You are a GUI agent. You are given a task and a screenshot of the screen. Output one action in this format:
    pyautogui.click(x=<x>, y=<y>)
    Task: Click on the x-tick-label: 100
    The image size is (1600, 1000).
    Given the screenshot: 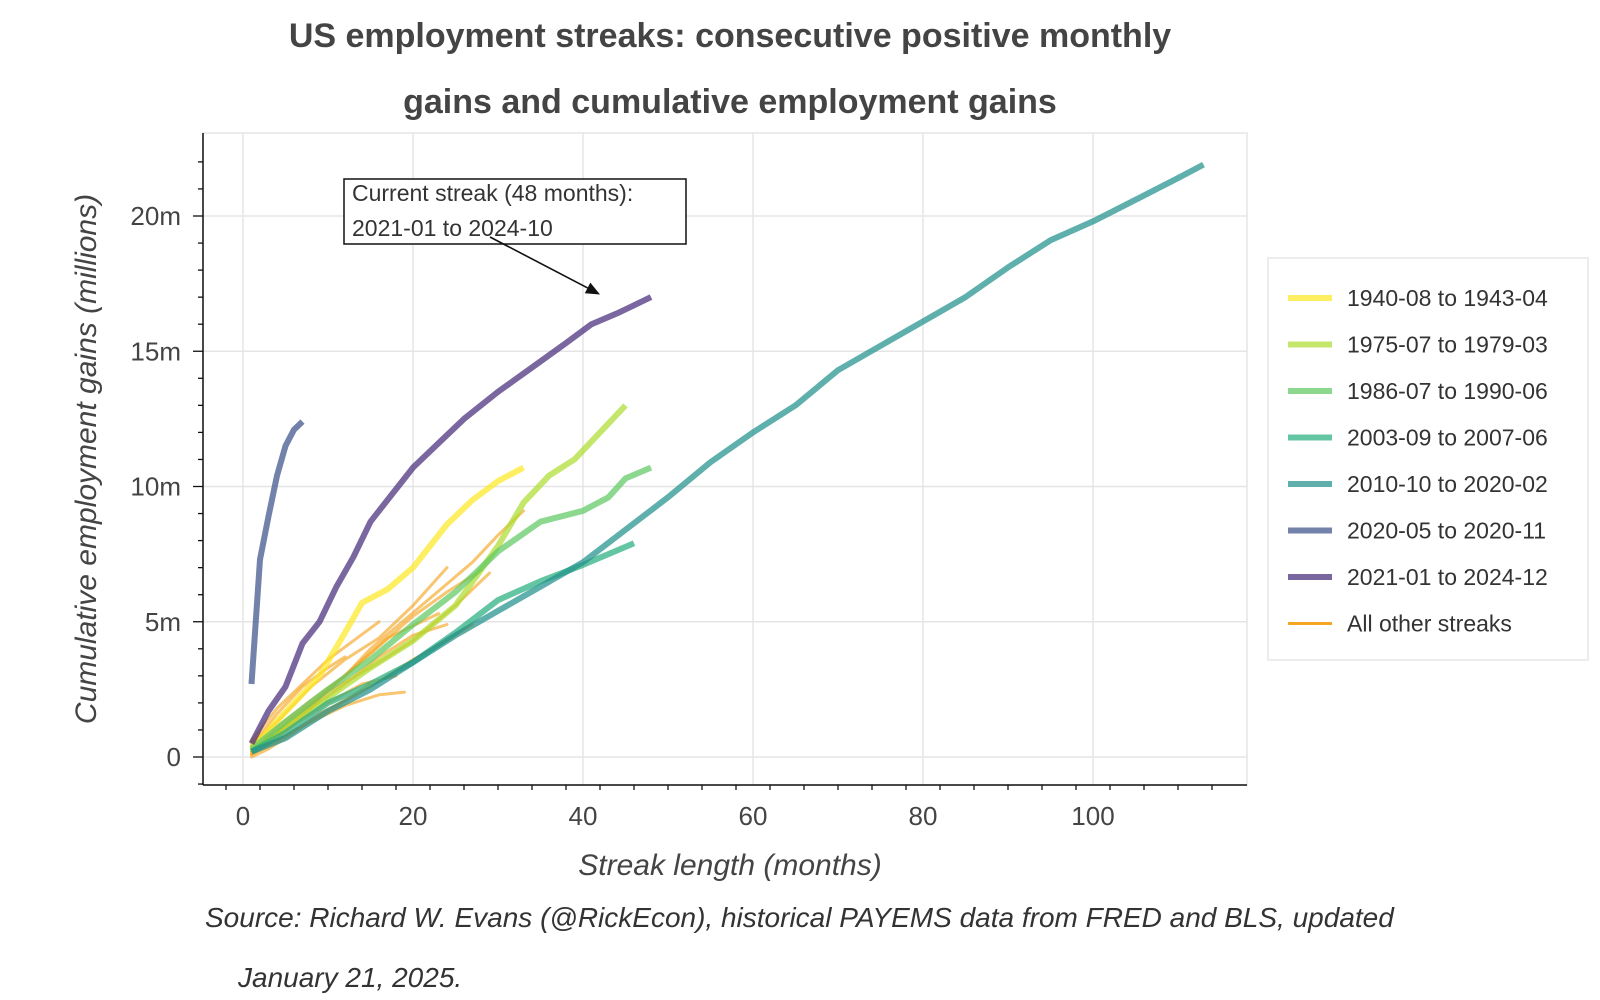 What is the action you would take?
    pyautogui.click(x=1092, y=816)
    